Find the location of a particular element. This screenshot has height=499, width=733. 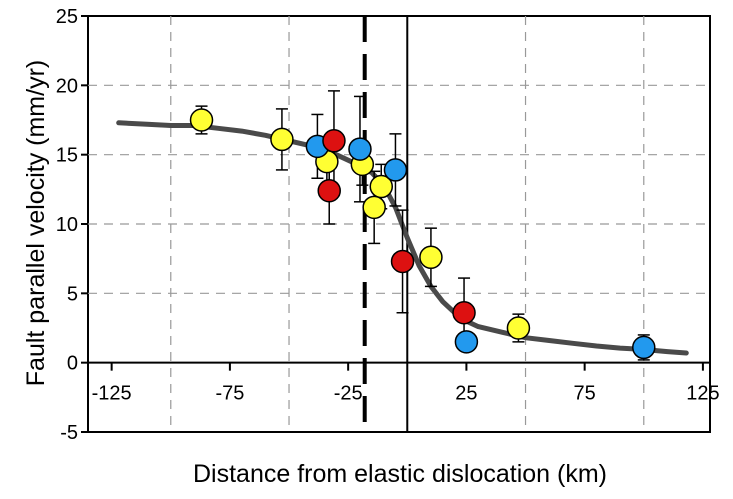

y-axis-title: Fault parallel velocity (mm/yr) is located at coordinates (36, 223).